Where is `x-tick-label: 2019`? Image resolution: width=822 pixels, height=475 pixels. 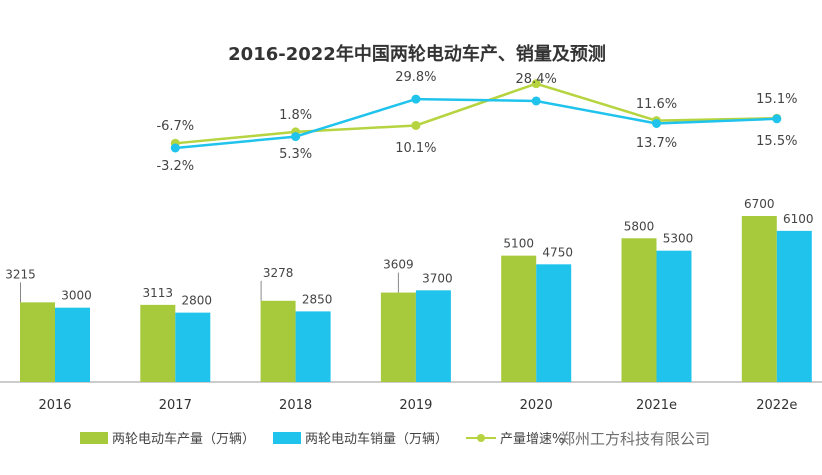
x-tick-label: 2019 is located at coordinates (415, 405).